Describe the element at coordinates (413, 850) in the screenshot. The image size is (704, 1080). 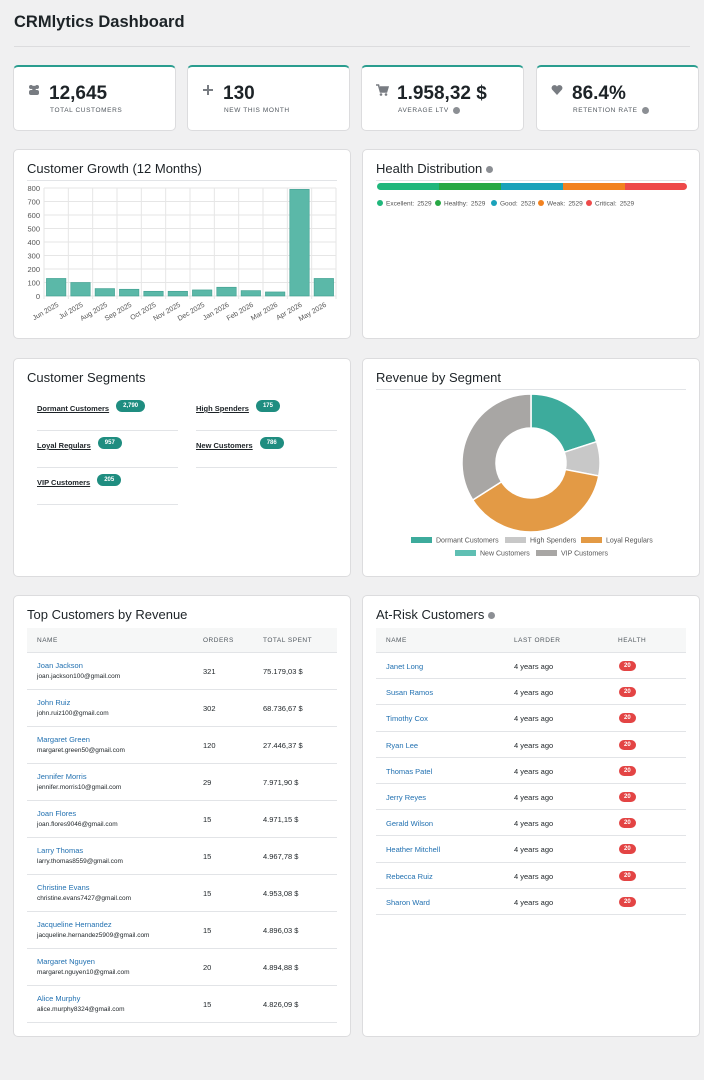
I see `customer-name: Heather Mitchell` at that location.